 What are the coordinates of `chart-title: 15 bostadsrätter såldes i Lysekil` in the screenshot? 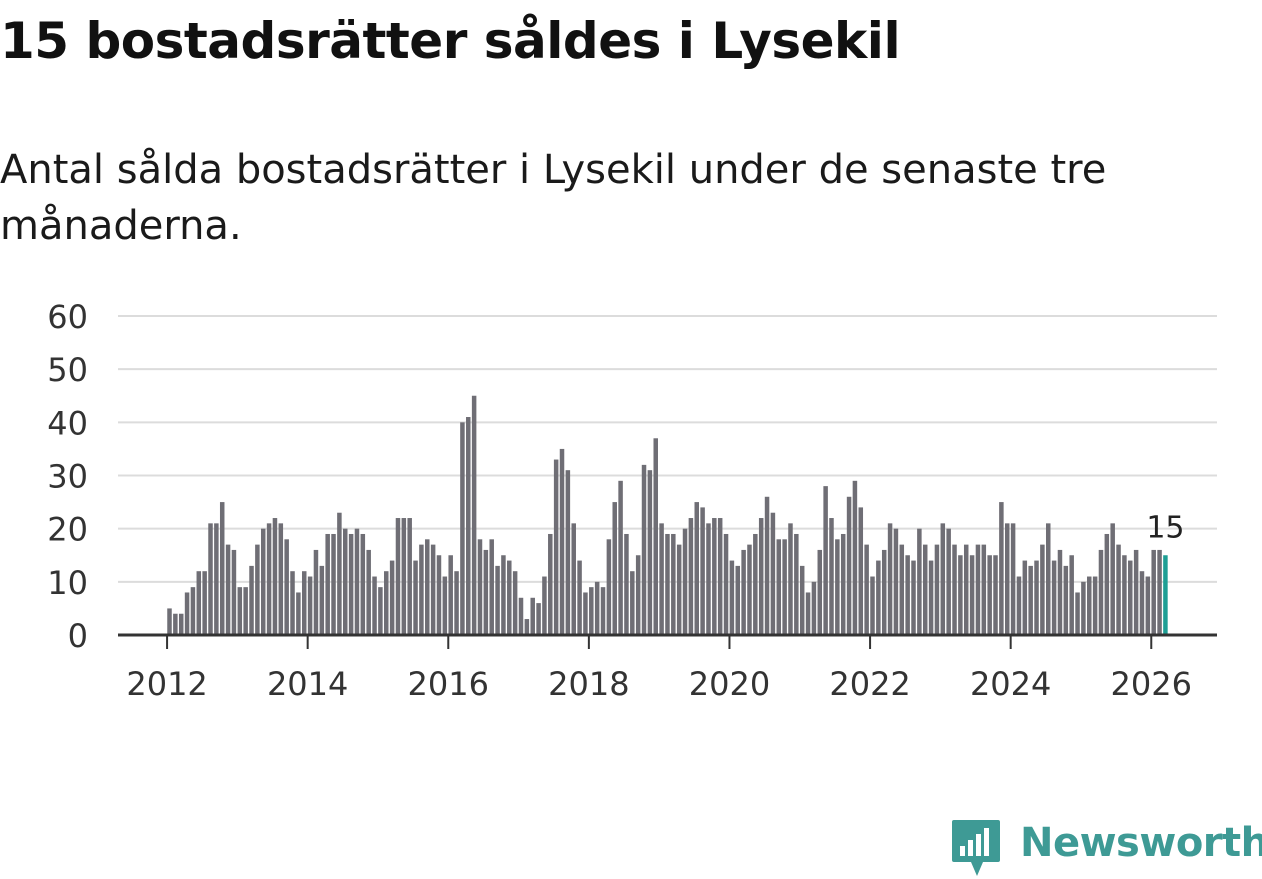 It's located at (450, 41).